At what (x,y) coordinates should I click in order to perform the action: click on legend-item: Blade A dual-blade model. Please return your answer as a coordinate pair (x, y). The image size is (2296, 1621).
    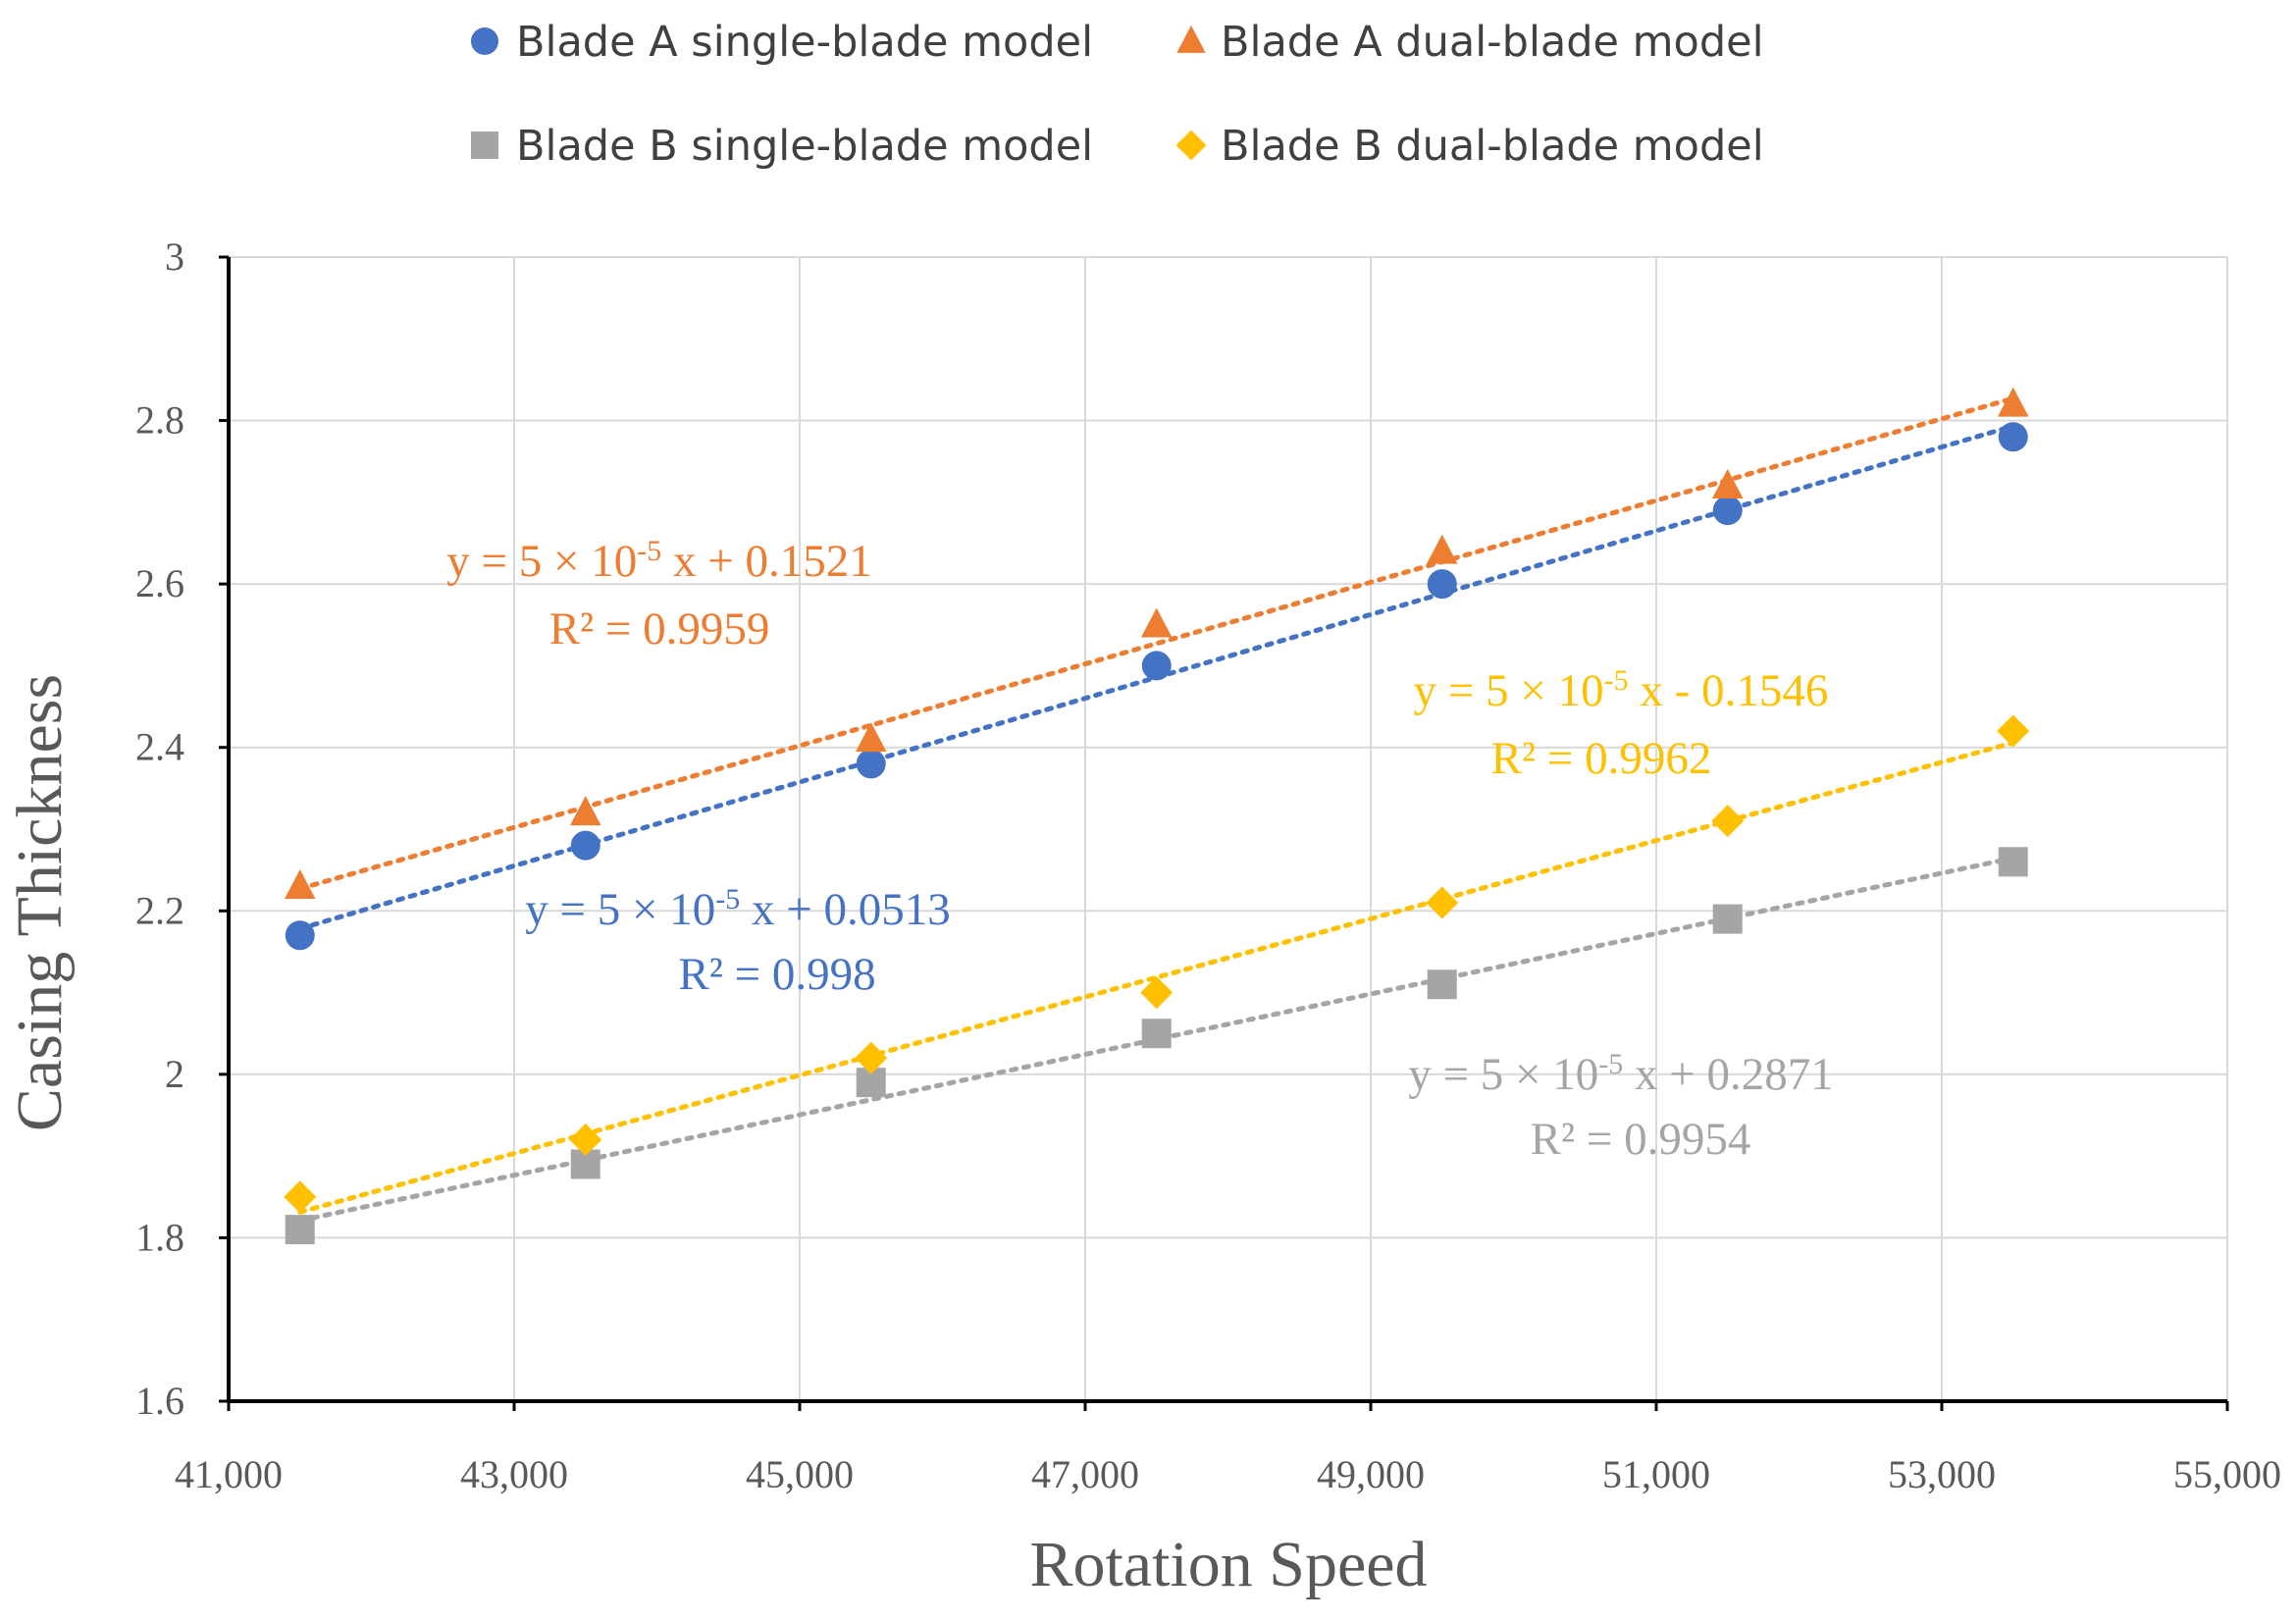
    Looking at the image, I should click on (1470, 42).